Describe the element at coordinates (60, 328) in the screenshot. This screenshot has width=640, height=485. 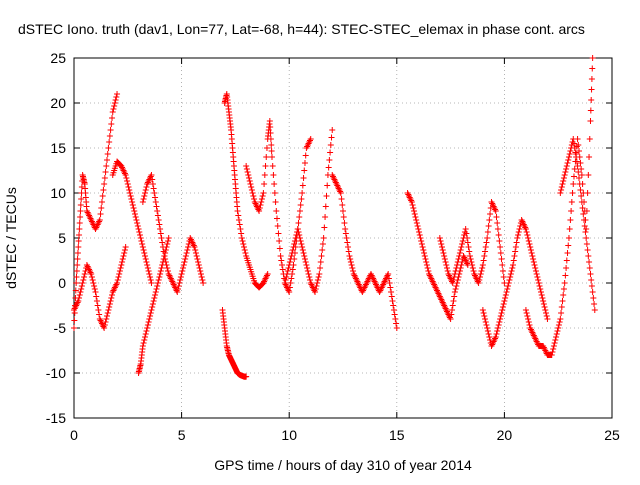
I see `y-tick-label: -5` at that location.